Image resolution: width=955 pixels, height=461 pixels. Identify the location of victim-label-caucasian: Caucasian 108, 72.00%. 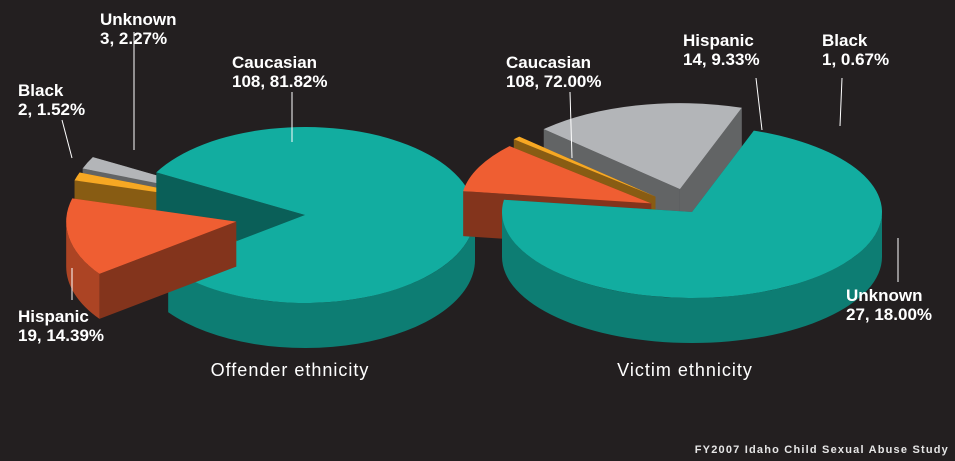
(553, 72).